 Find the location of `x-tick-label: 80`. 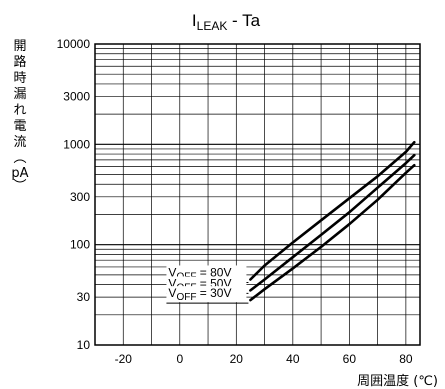

x-tick-label: 80 is located at coordinates (406, 359).